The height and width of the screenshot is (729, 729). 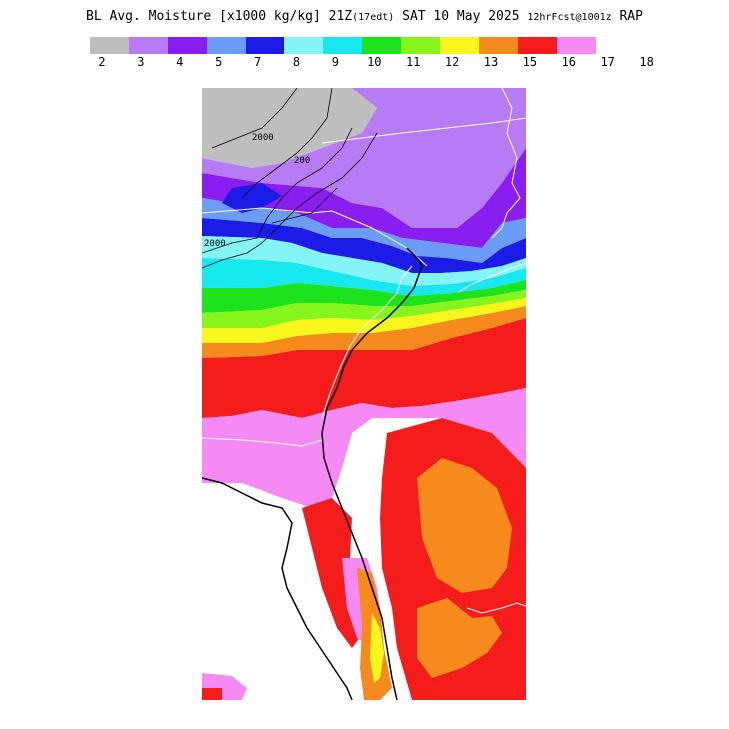 I want to click on band-red, so click(x=364, y=368).